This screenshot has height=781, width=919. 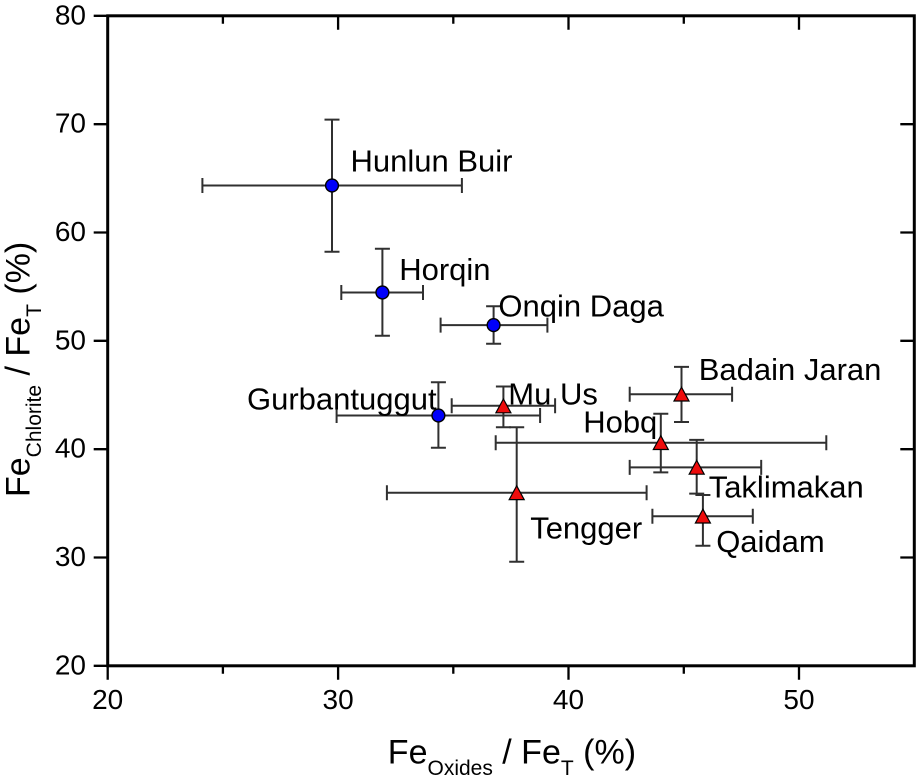 What do you see at coordinates (70, 15) in the screenshot?
I see `svg-text: 80` at bounding box center [70, 15].